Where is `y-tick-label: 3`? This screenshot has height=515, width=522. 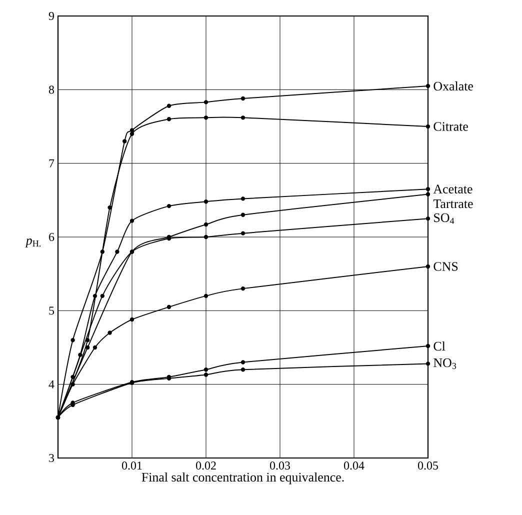 y-tick-label: 3 is located at coordinates (51, 458).